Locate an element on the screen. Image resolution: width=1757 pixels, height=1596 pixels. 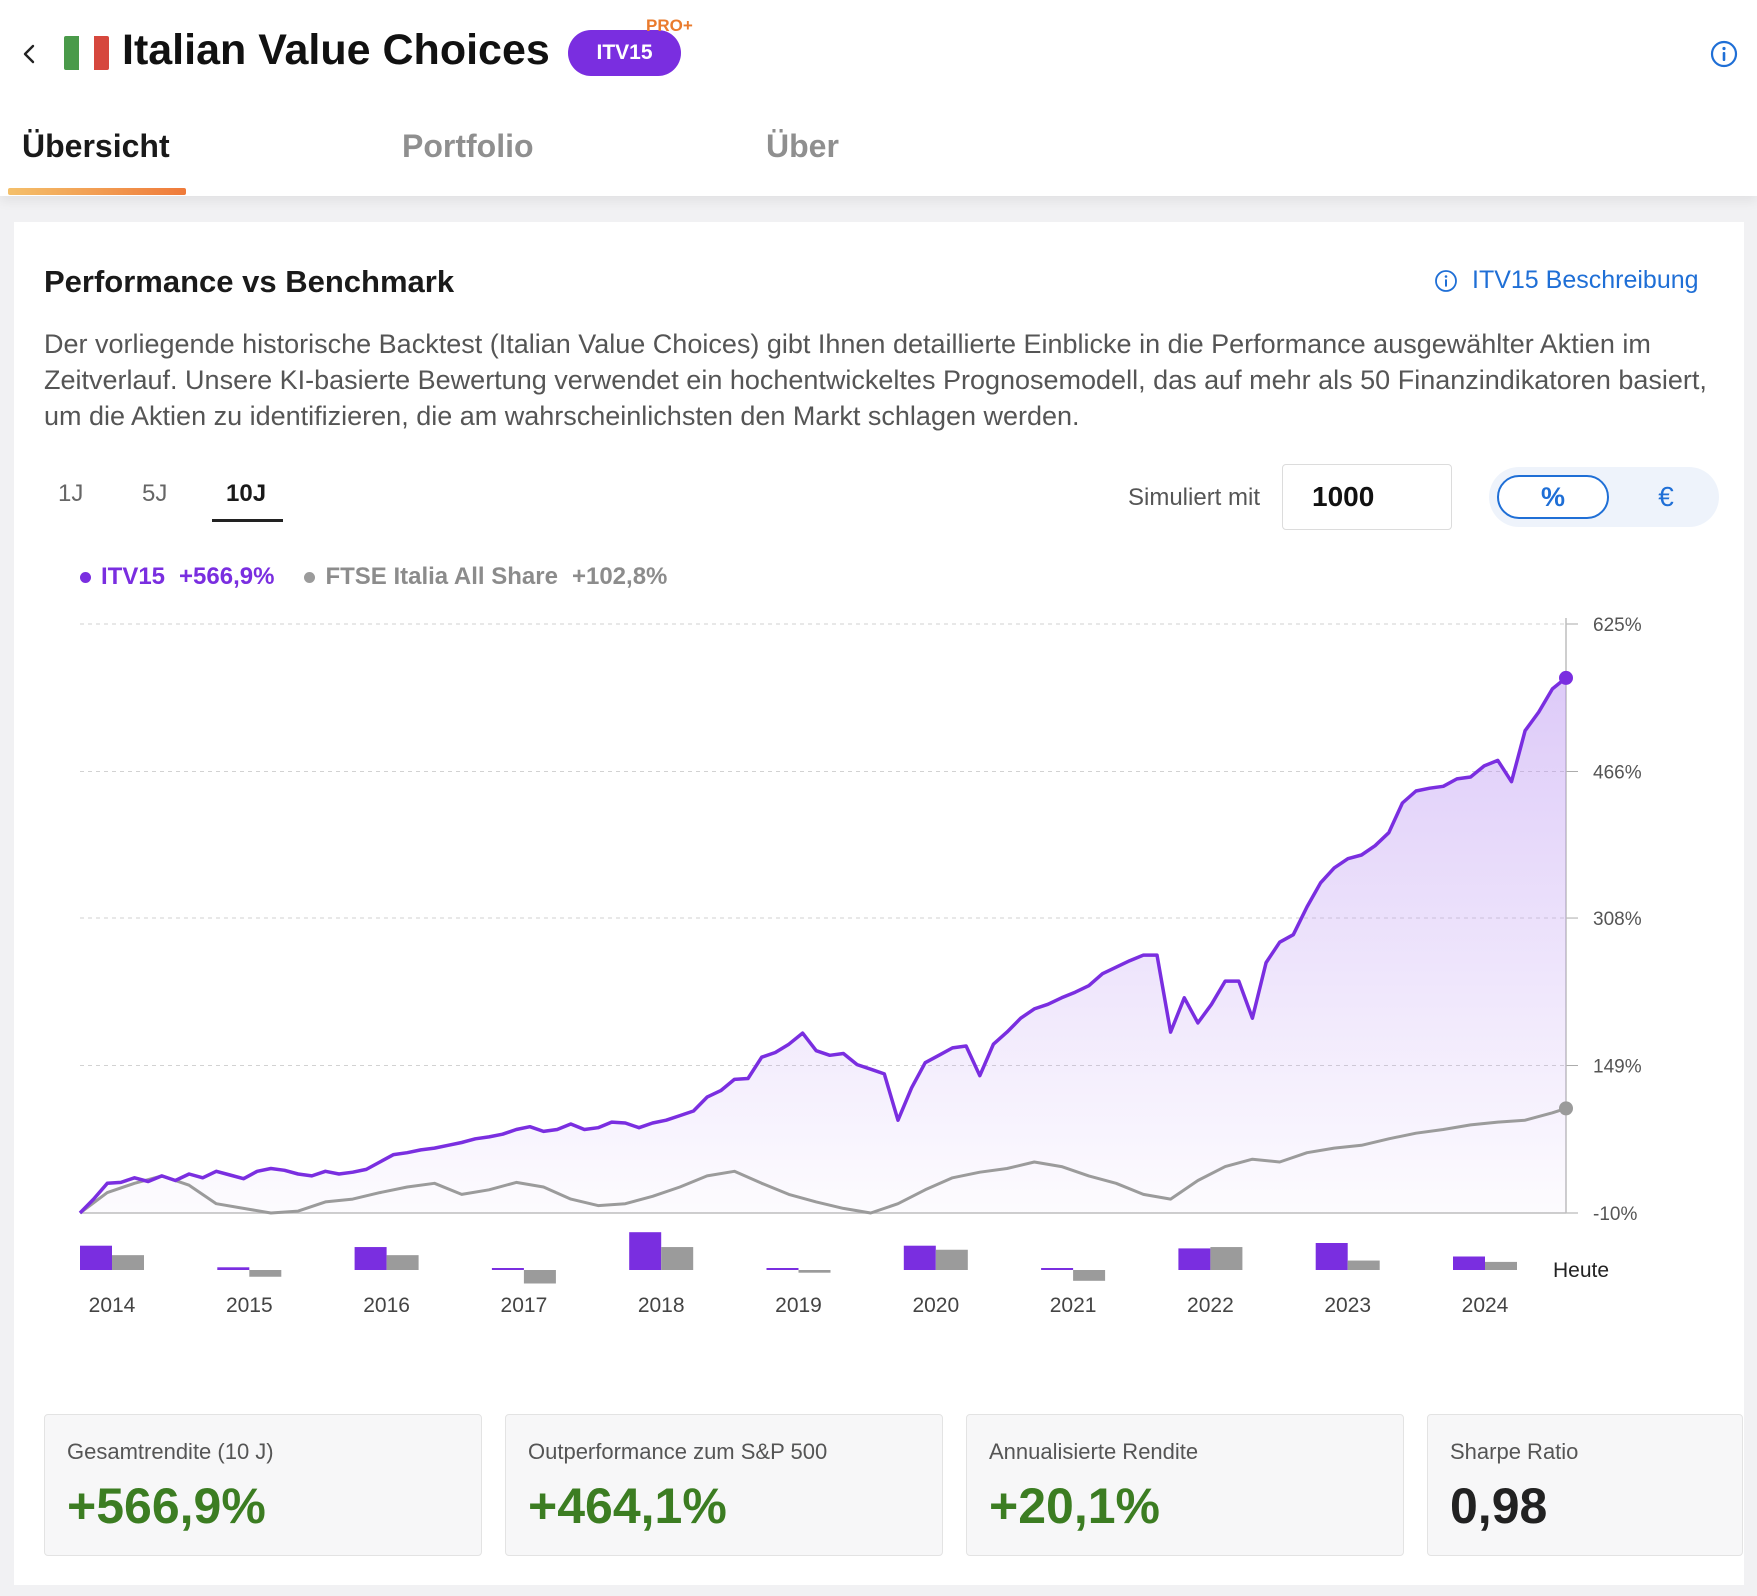
kpi-sharpe-ratio: Sharpe Ratio 0,98 is located at coordinates (1585, 1485).